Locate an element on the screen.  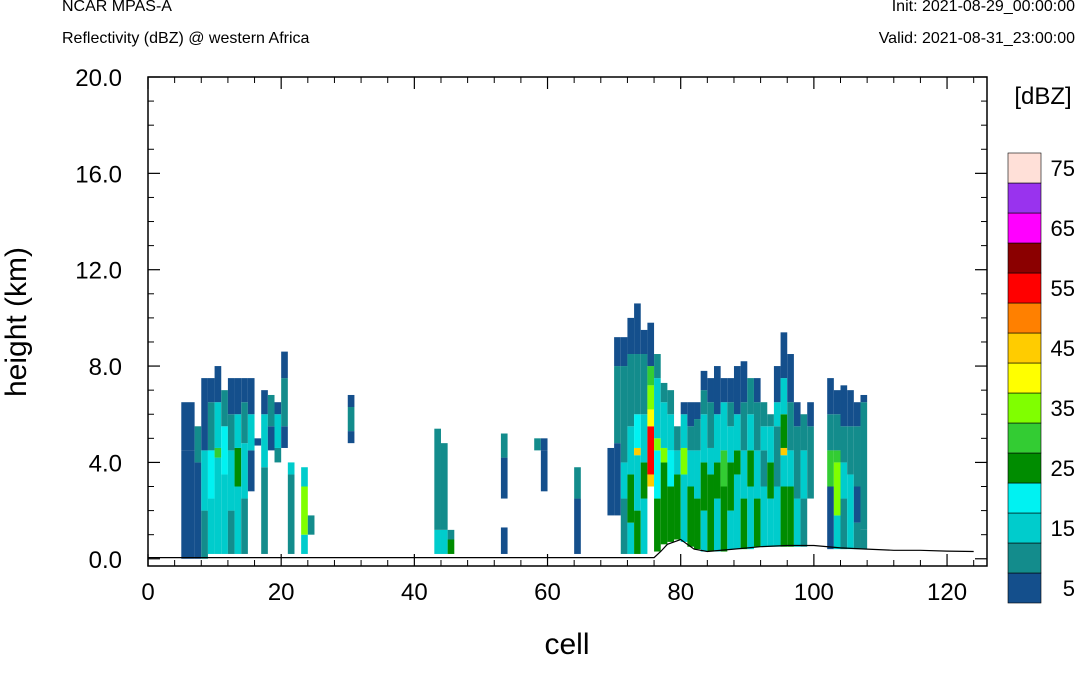
y-axis-label: height (km) is located at coordinates (16, 322).